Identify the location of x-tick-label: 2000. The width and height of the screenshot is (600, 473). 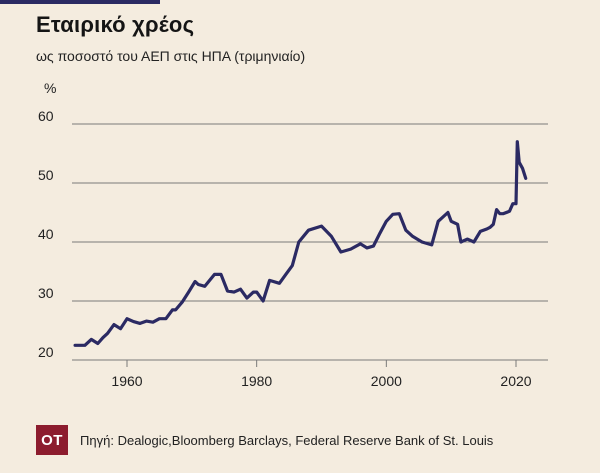
(386, 381).